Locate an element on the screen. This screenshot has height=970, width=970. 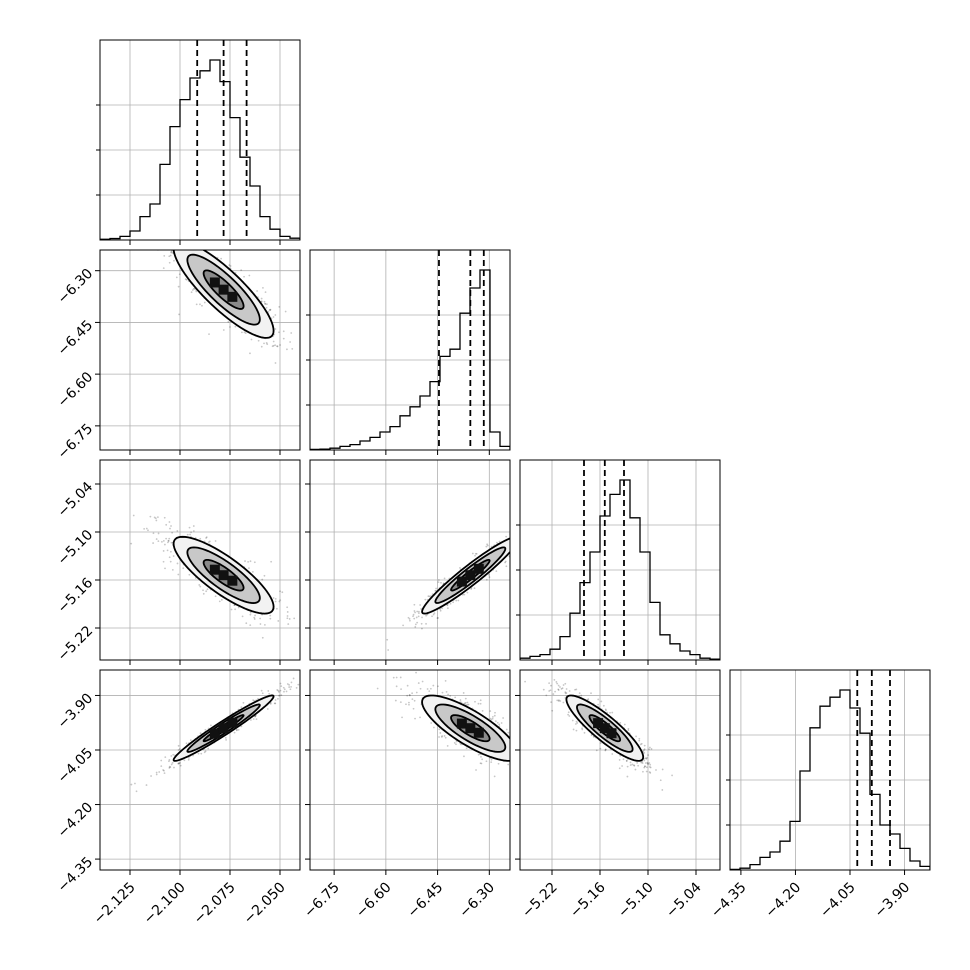
x-tick-label-3-3: −3.90 is located at coordinates (893, 900).